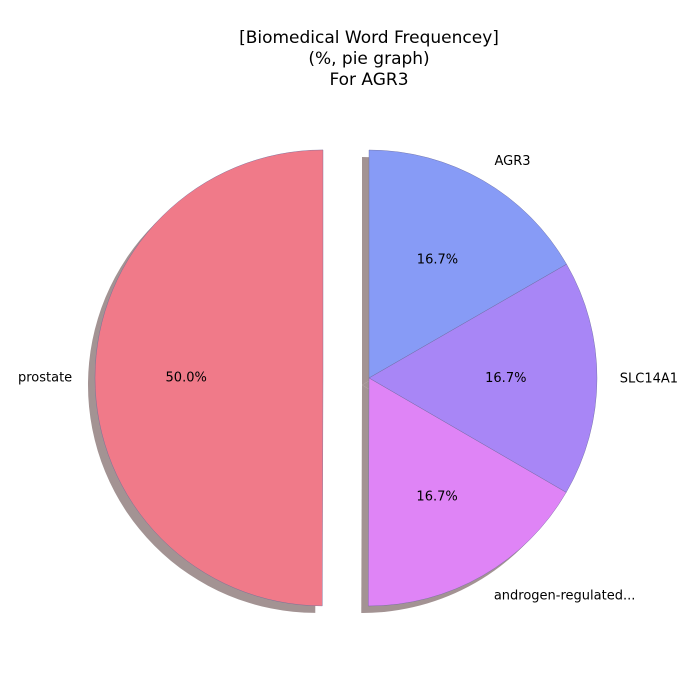  What do you see at coordinates (505, 378) in the screenshot?
I see `slice-percent-slc14a1: 16.7%` at bounding box center [505, 378].